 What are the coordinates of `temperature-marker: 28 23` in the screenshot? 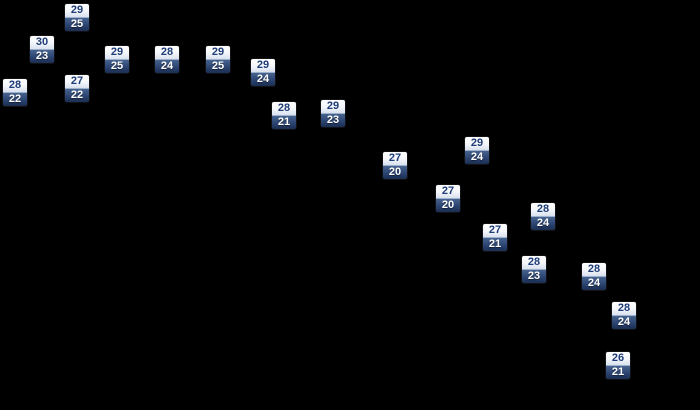 It's located at (534, 269).